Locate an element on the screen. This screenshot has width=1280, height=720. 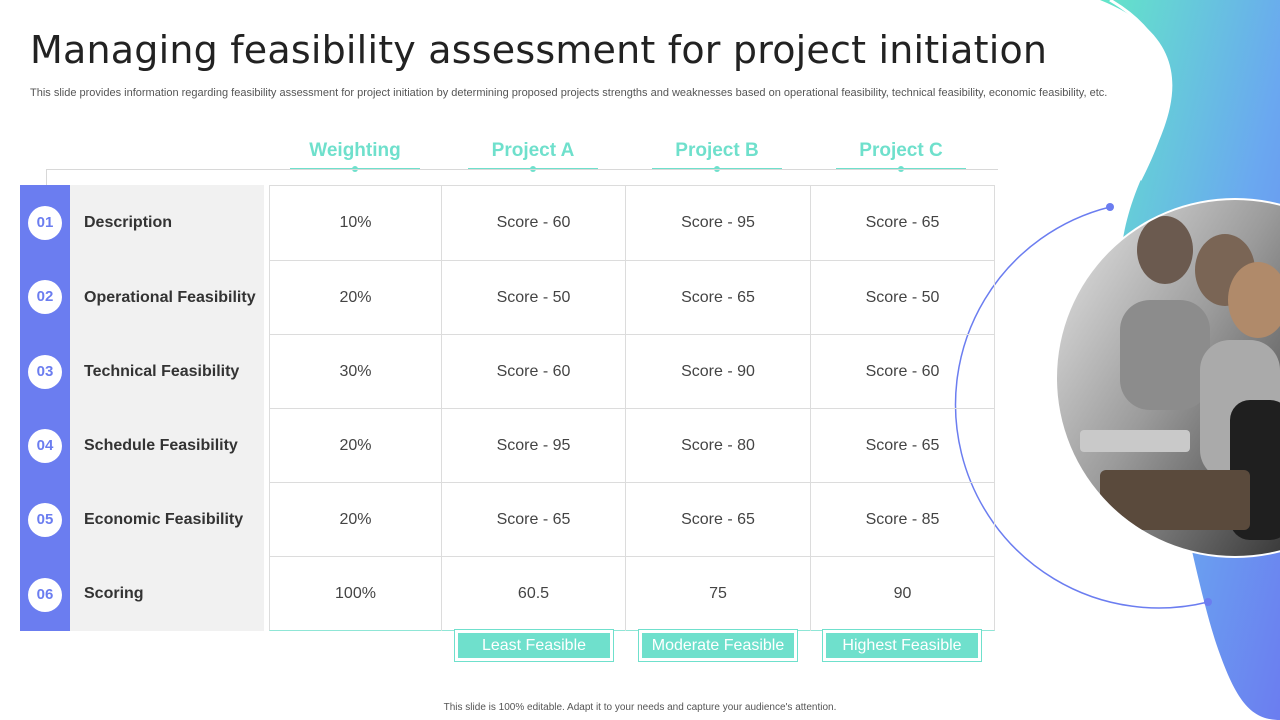
team-photo is located at coordinates (1168, 378).